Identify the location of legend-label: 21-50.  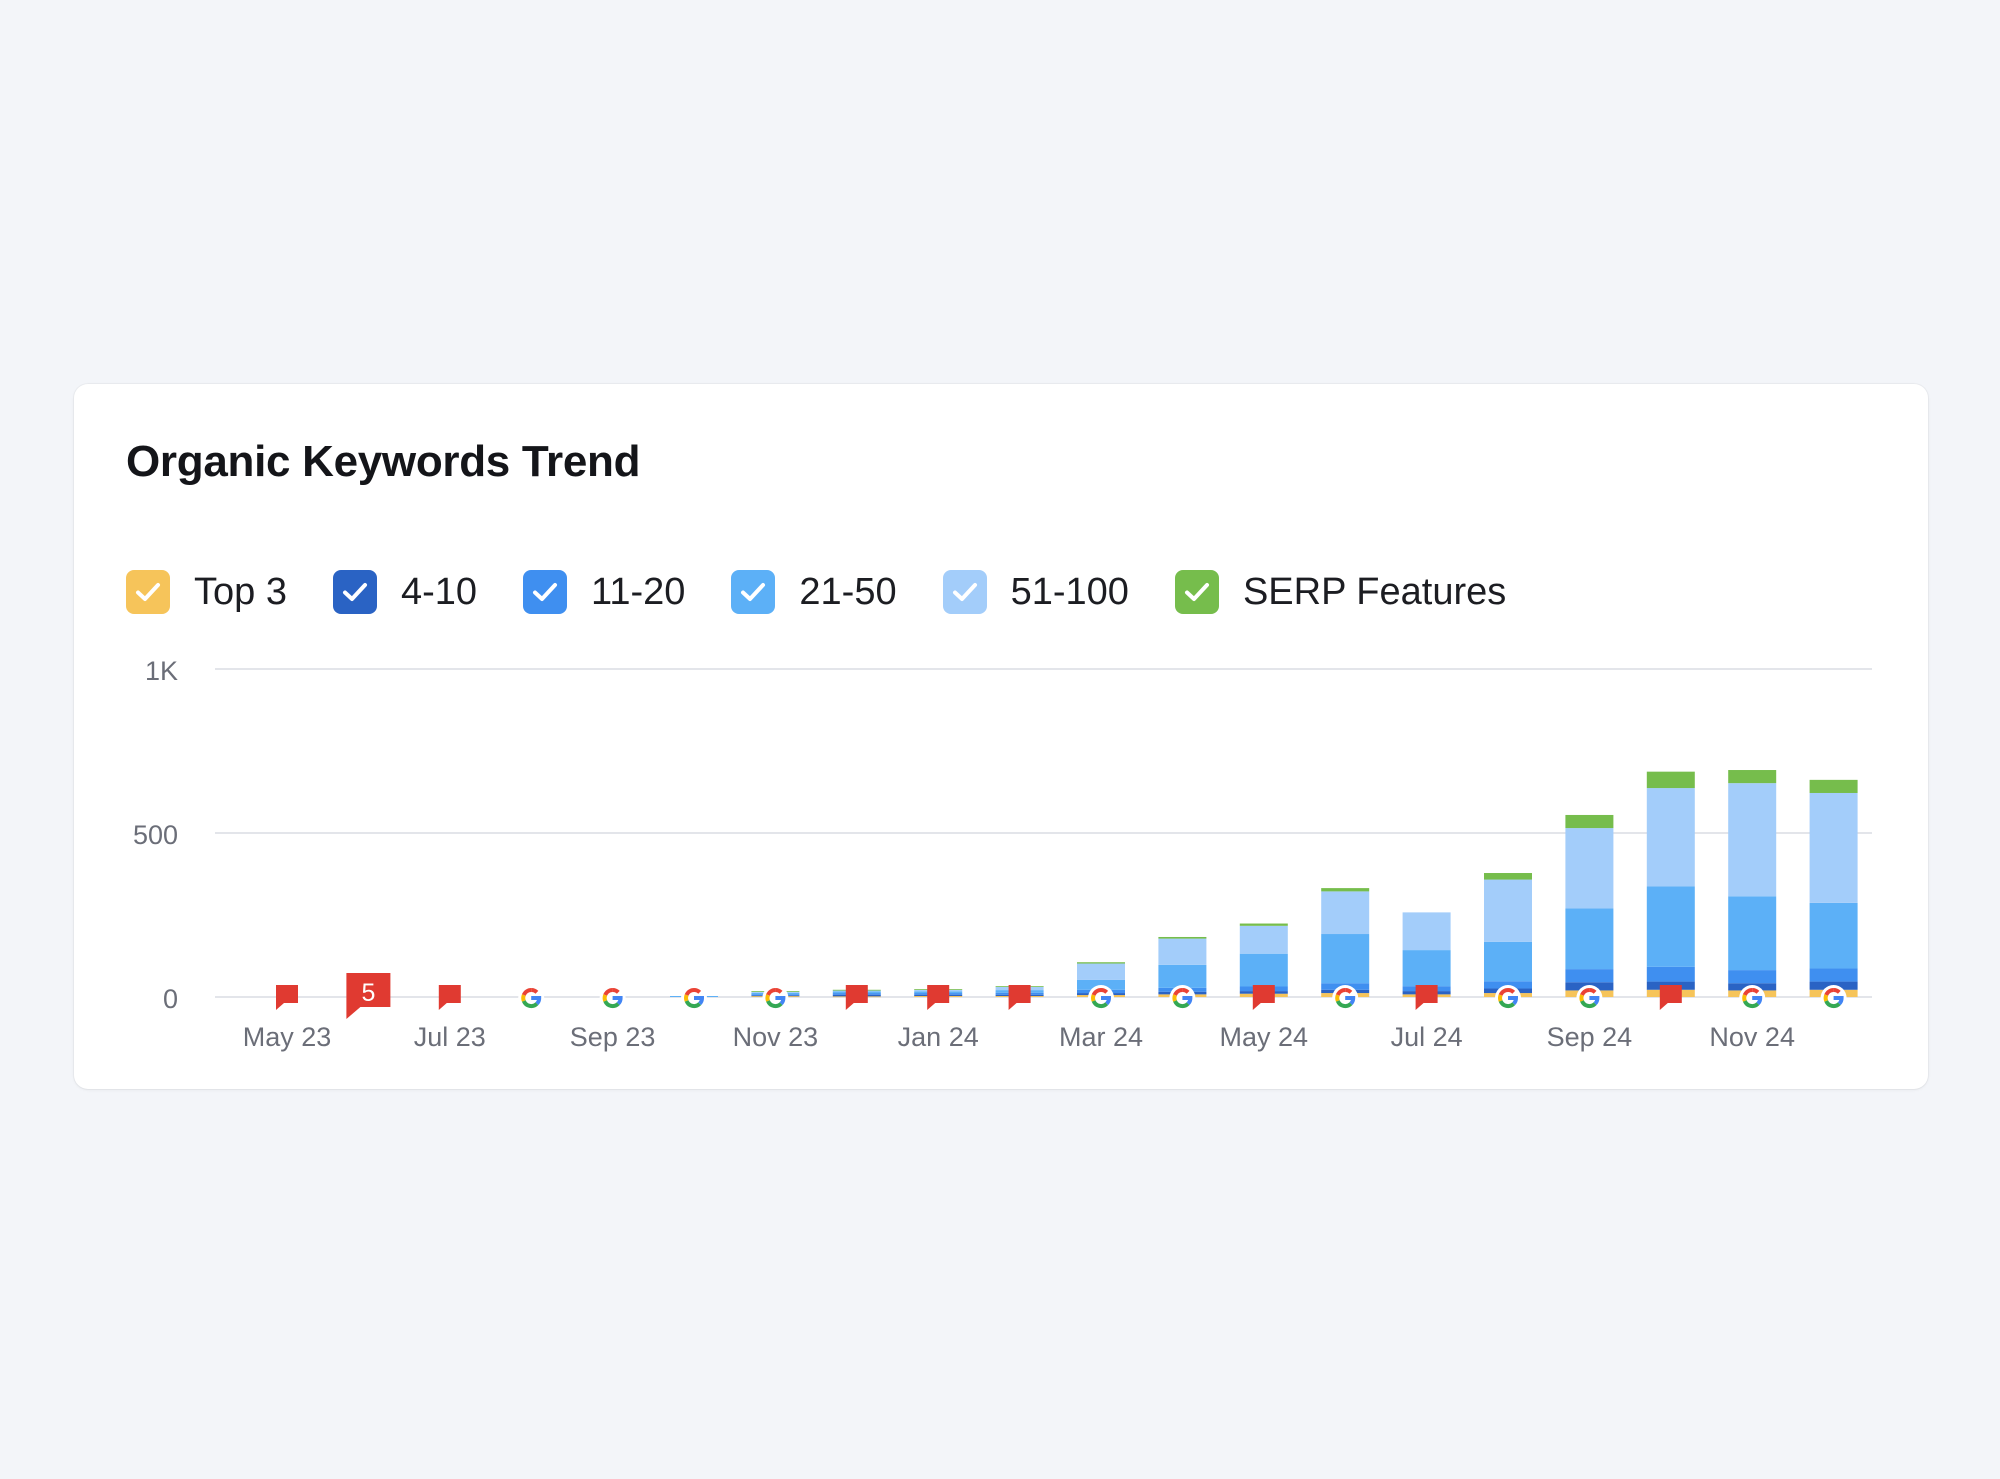
(848, 591).